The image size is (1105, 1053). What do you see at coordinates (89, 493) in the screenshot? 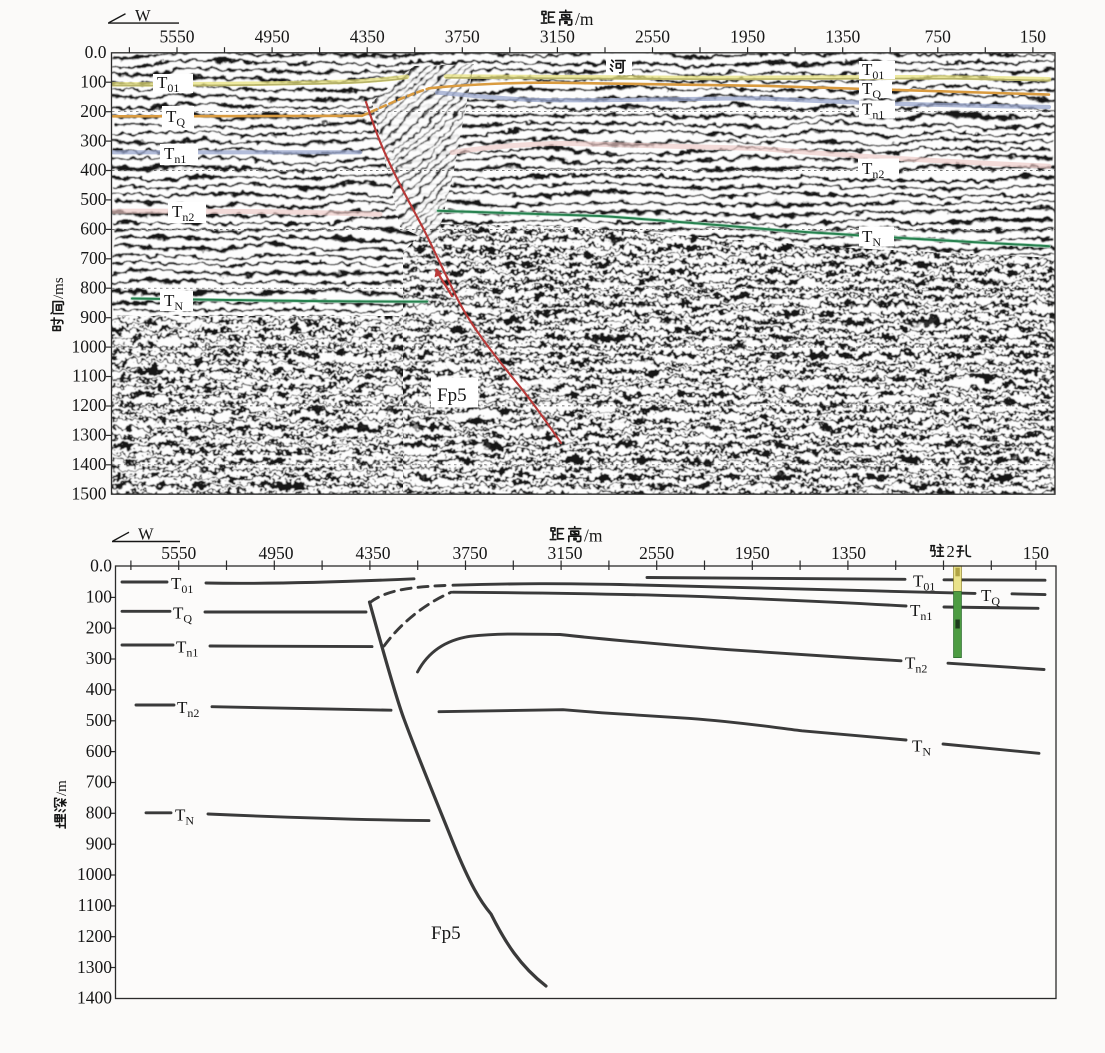
I see `svg-text: 1500` at bounding box center [89, 493].